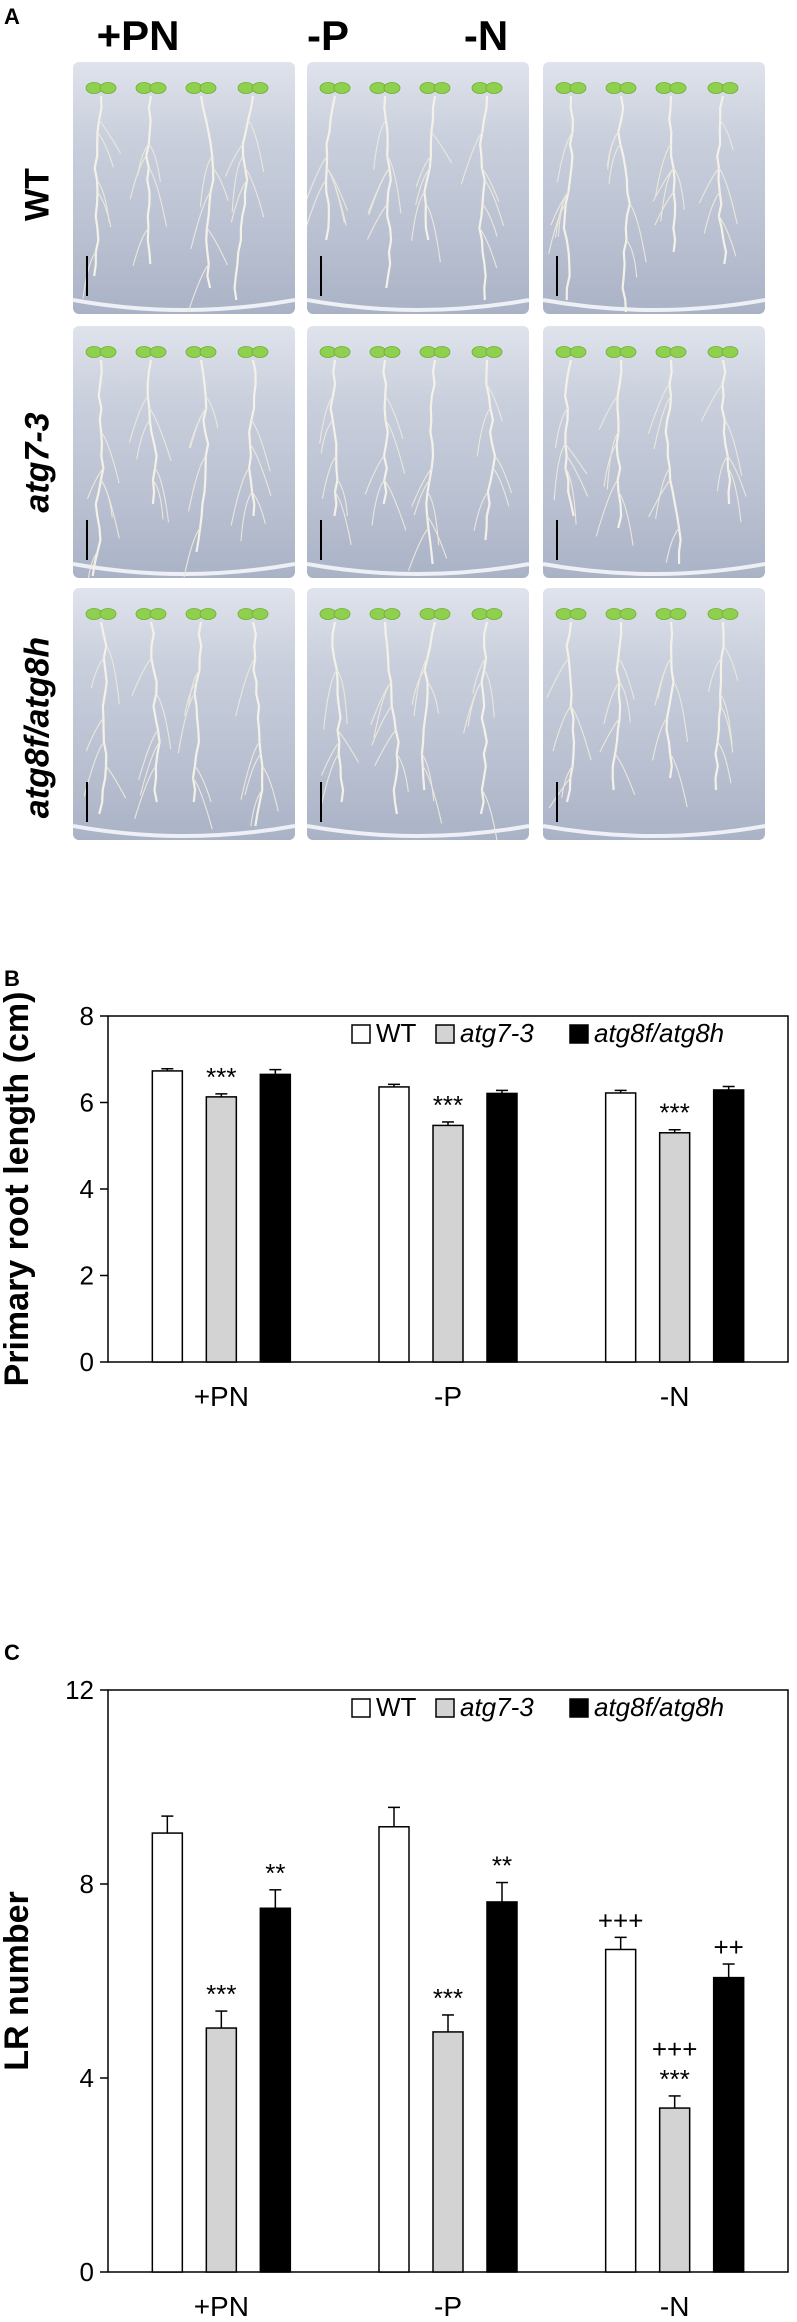 The height and width of the screenshot is (2322, 797). I want to click on panel-b-legend-label: atg8f/atg8h, so click(659, 1033).